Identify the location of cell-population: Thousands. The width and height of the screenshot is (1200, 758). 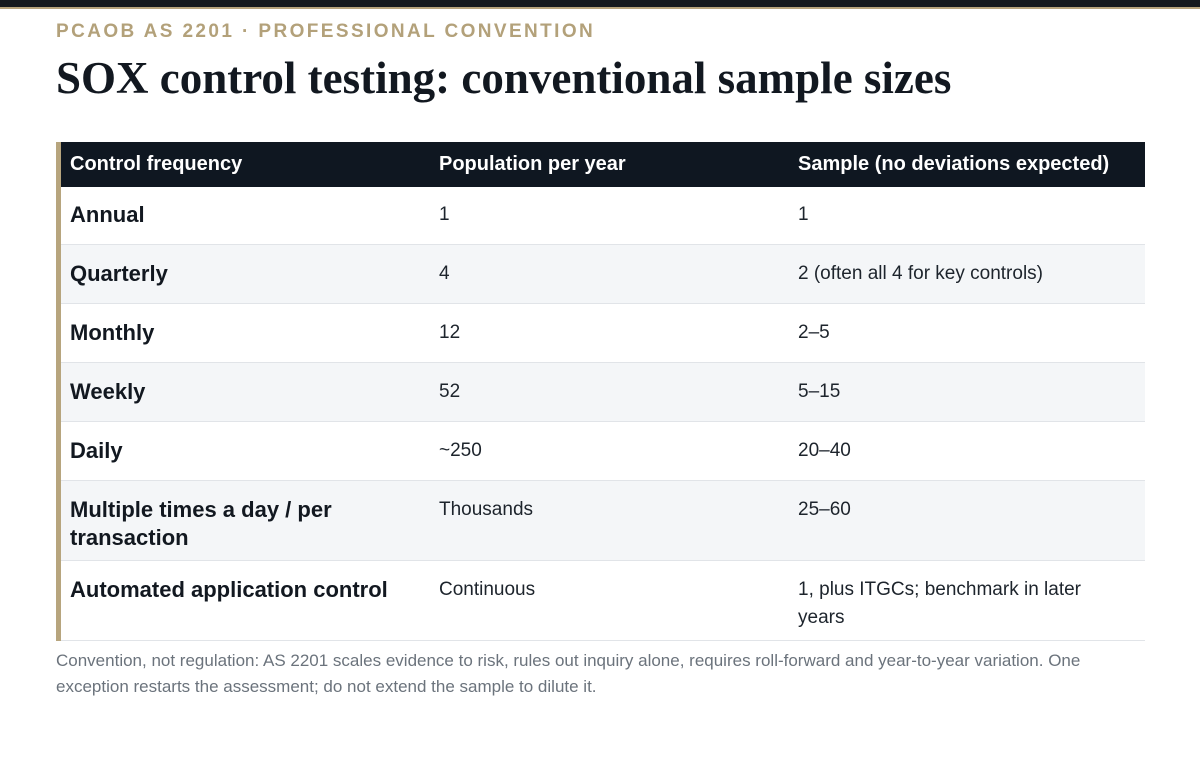
(609, 520).